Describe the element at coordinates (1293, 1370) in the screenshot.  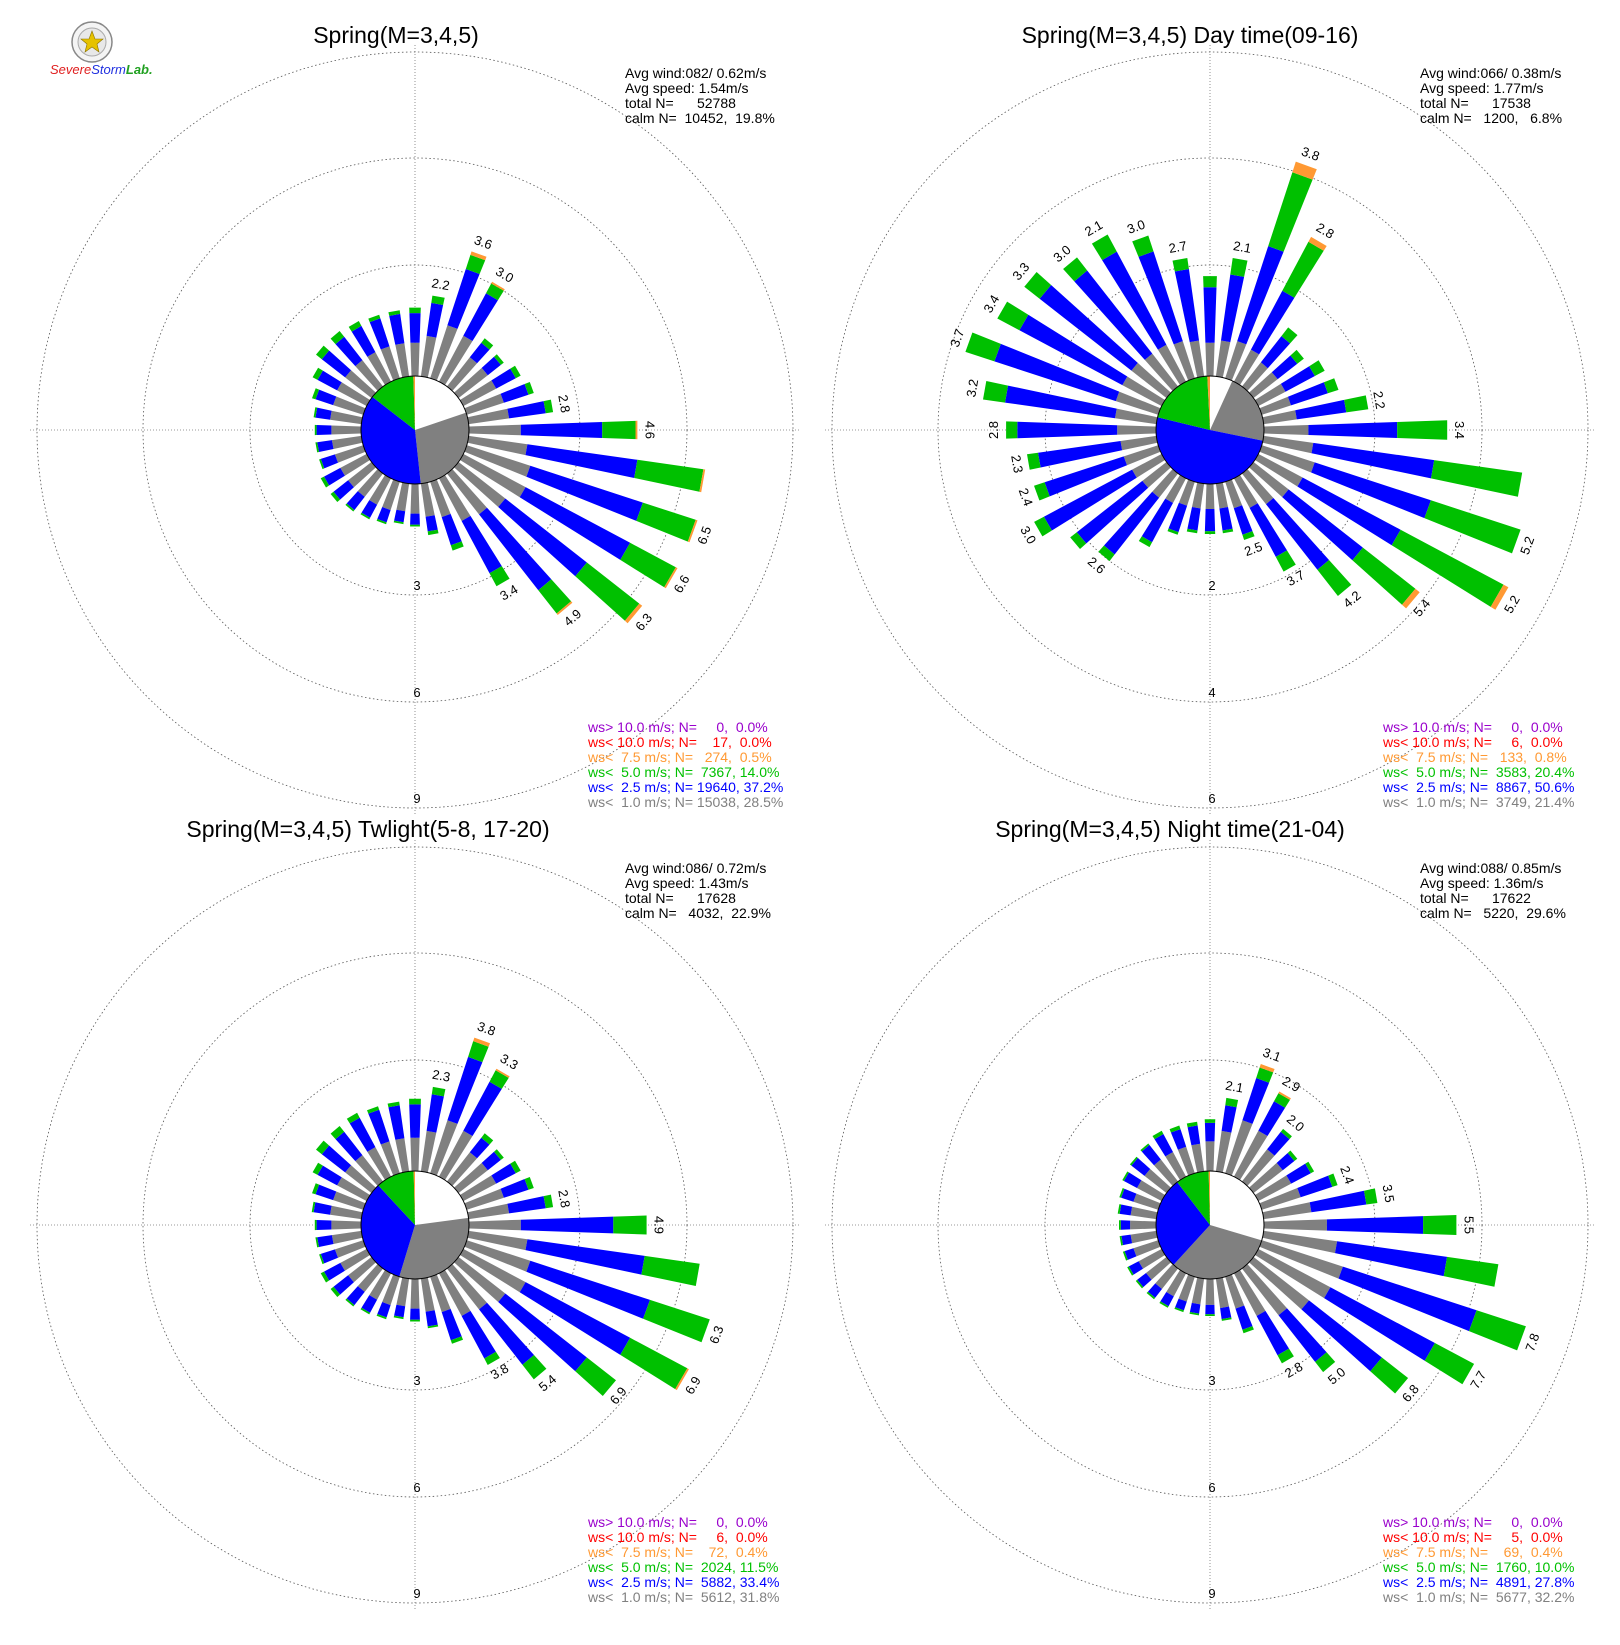
I see `bar-label: 2.8` at that location.